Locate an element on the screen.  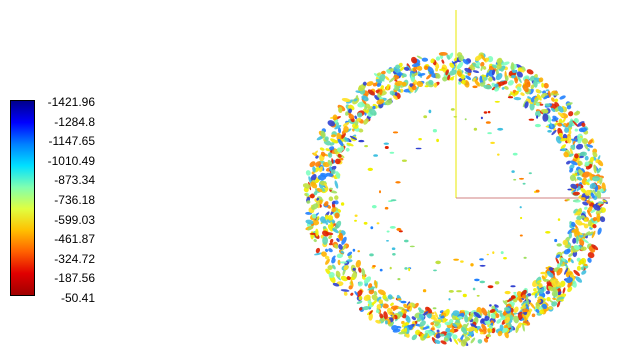
legend-tick-label: -50.41 is located at coordinates (77, 298).